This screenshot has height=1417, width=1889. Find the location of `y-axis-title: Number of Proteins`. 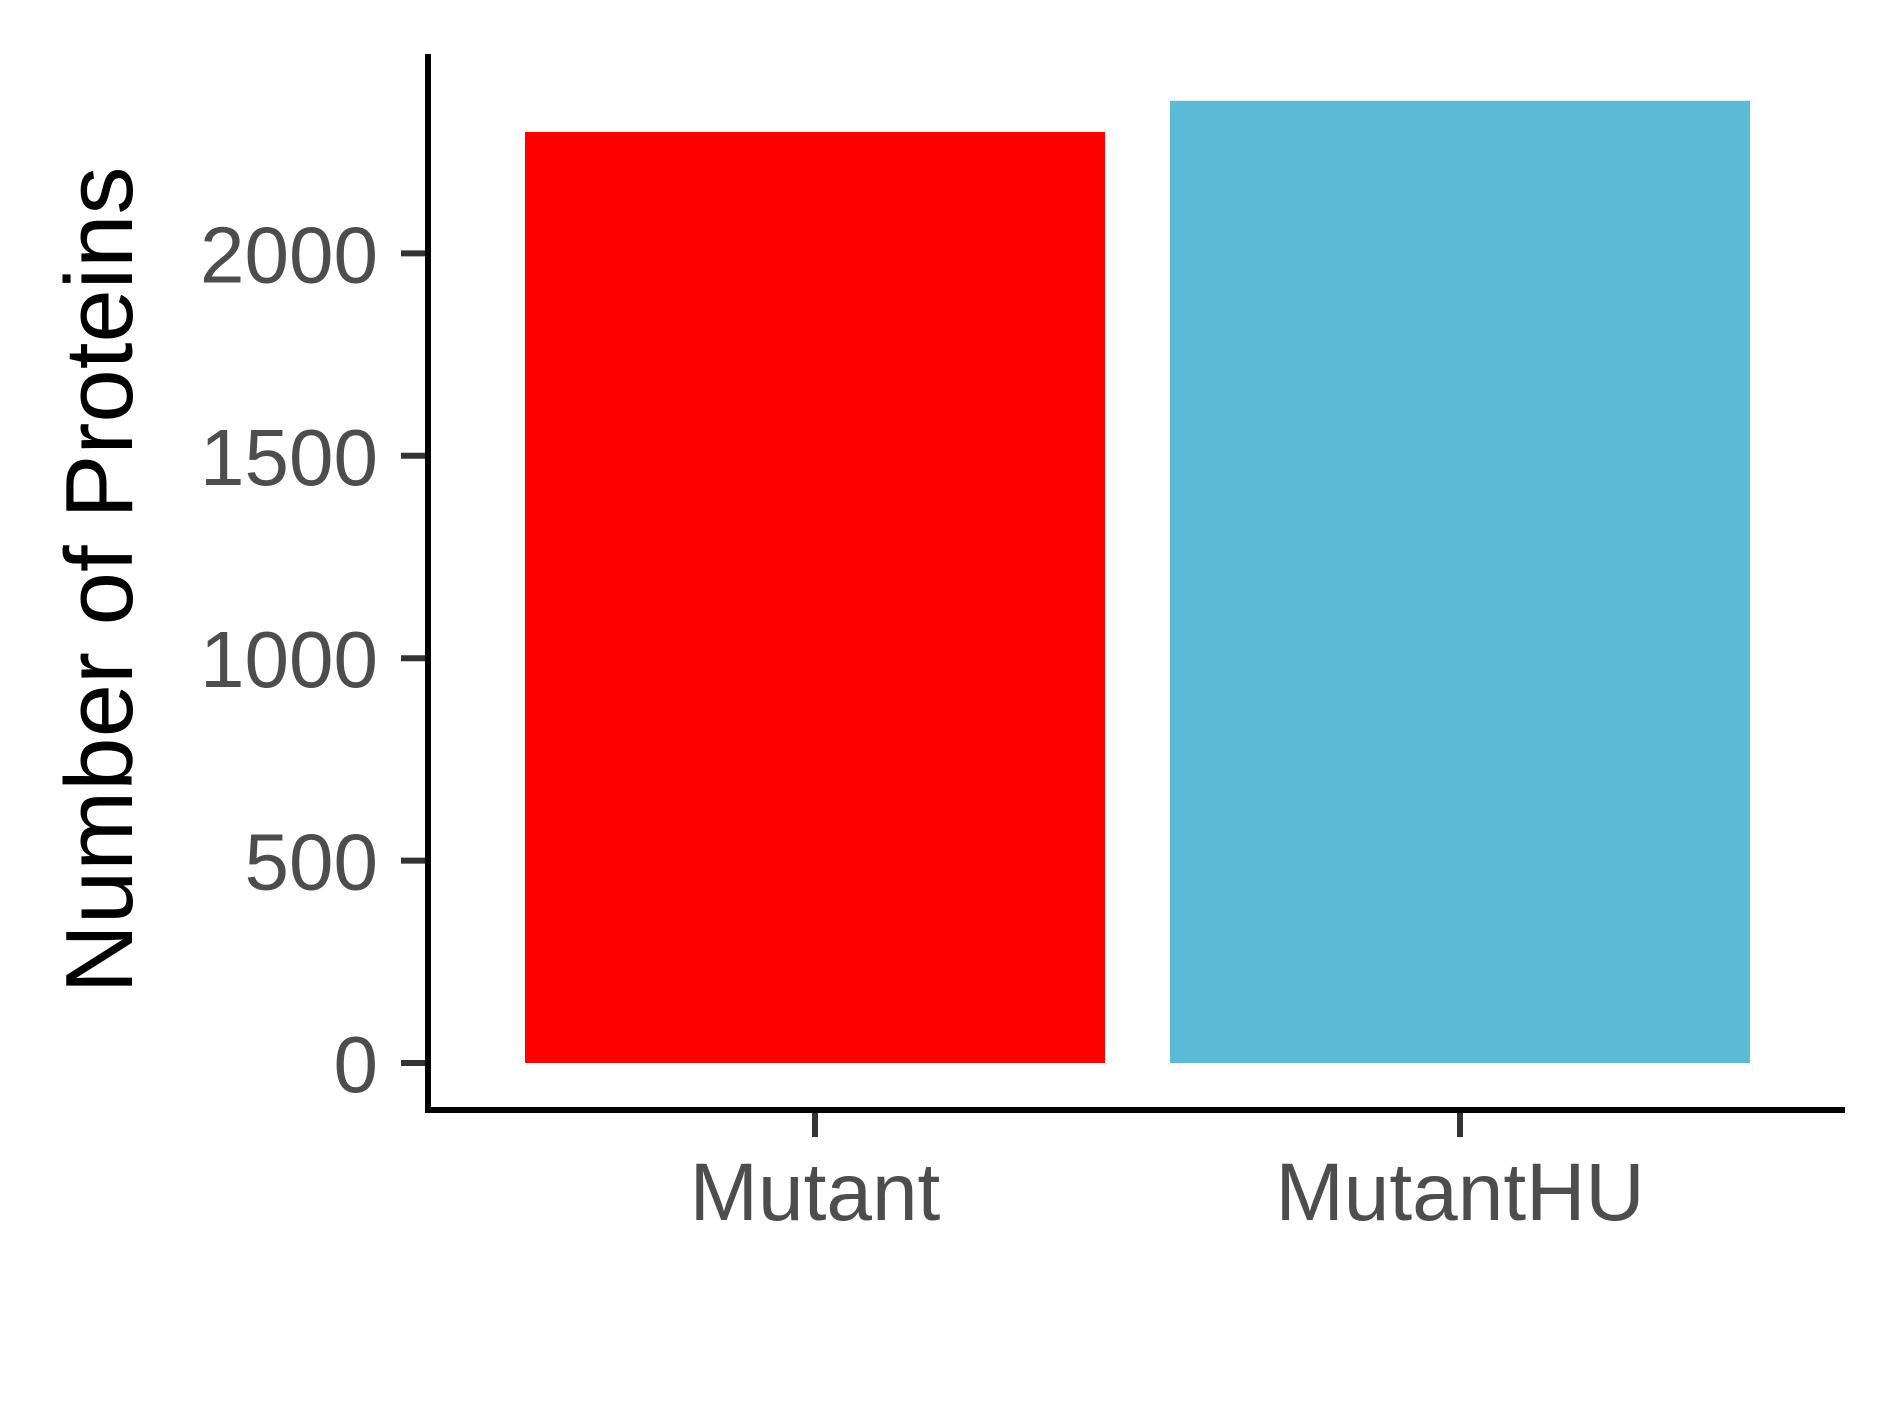

y-axis-title: Number of Proteins is located at coordinates (99, 579).